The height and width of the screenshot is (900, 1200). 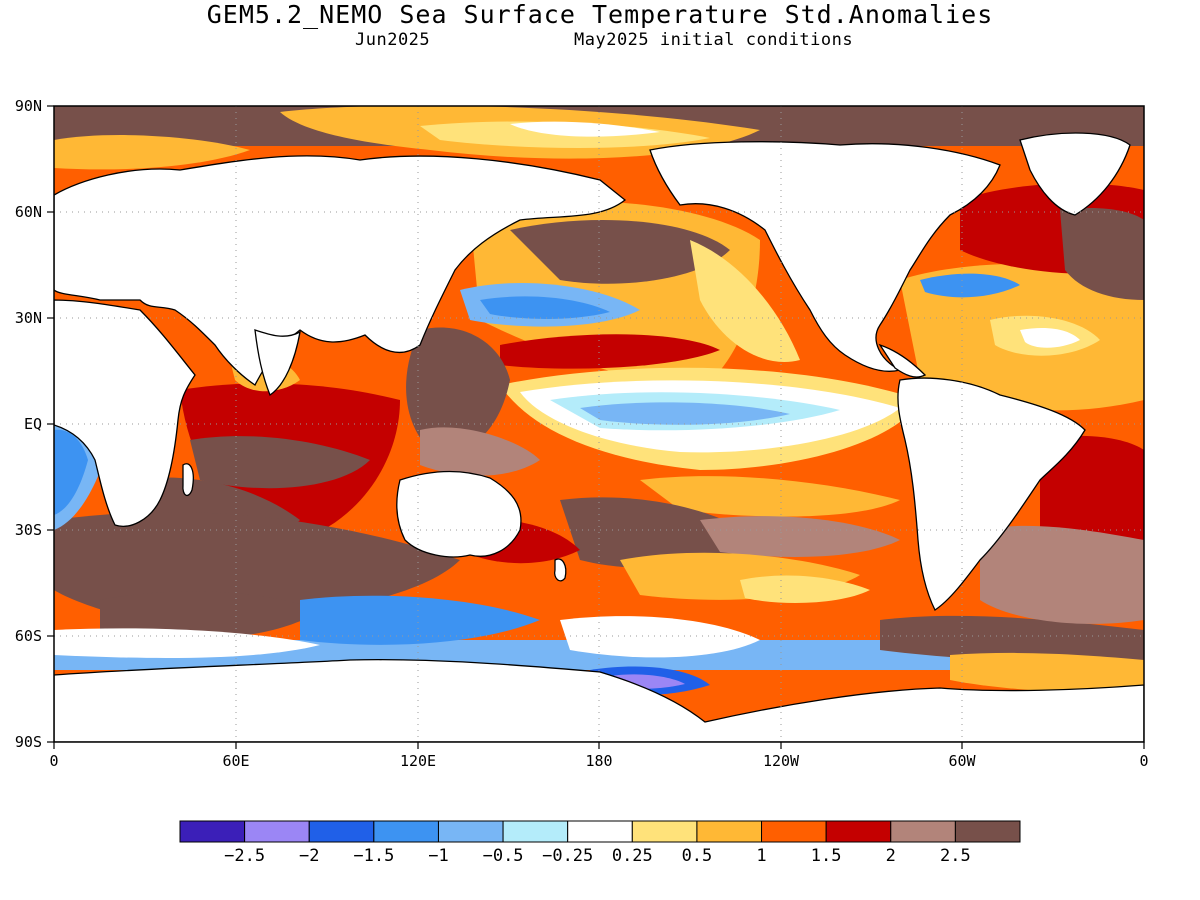 What do you see at coordinates (955, 856) in the screenshot?
I see `legend-label: 2.5` at bounding box center [955, 856].